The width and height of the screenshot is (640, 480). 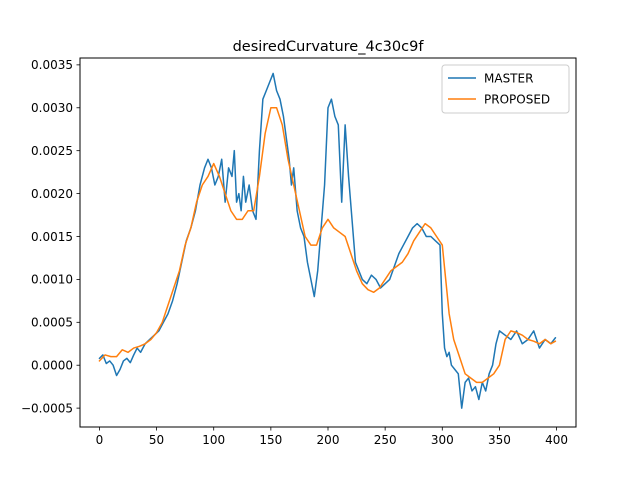 I want to click on chart-title: desiredCurvature_4c30c9f, so click(x=329, y=47).